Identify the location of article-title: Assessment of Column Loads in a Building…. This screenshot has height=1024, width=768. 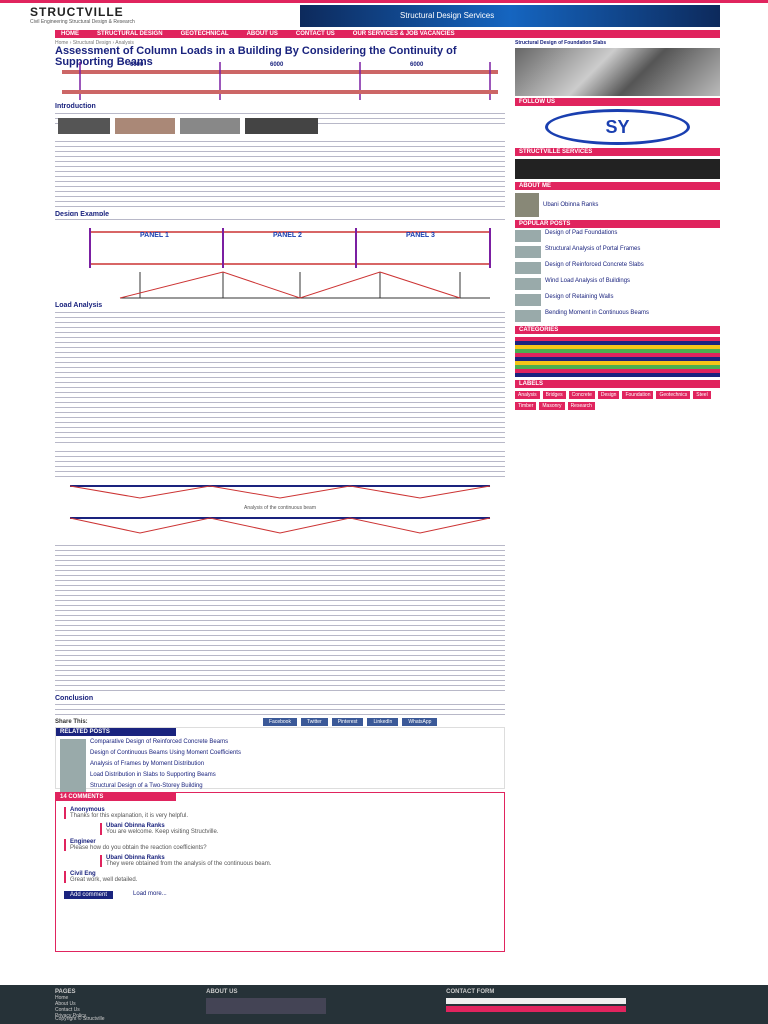
(256, 56).